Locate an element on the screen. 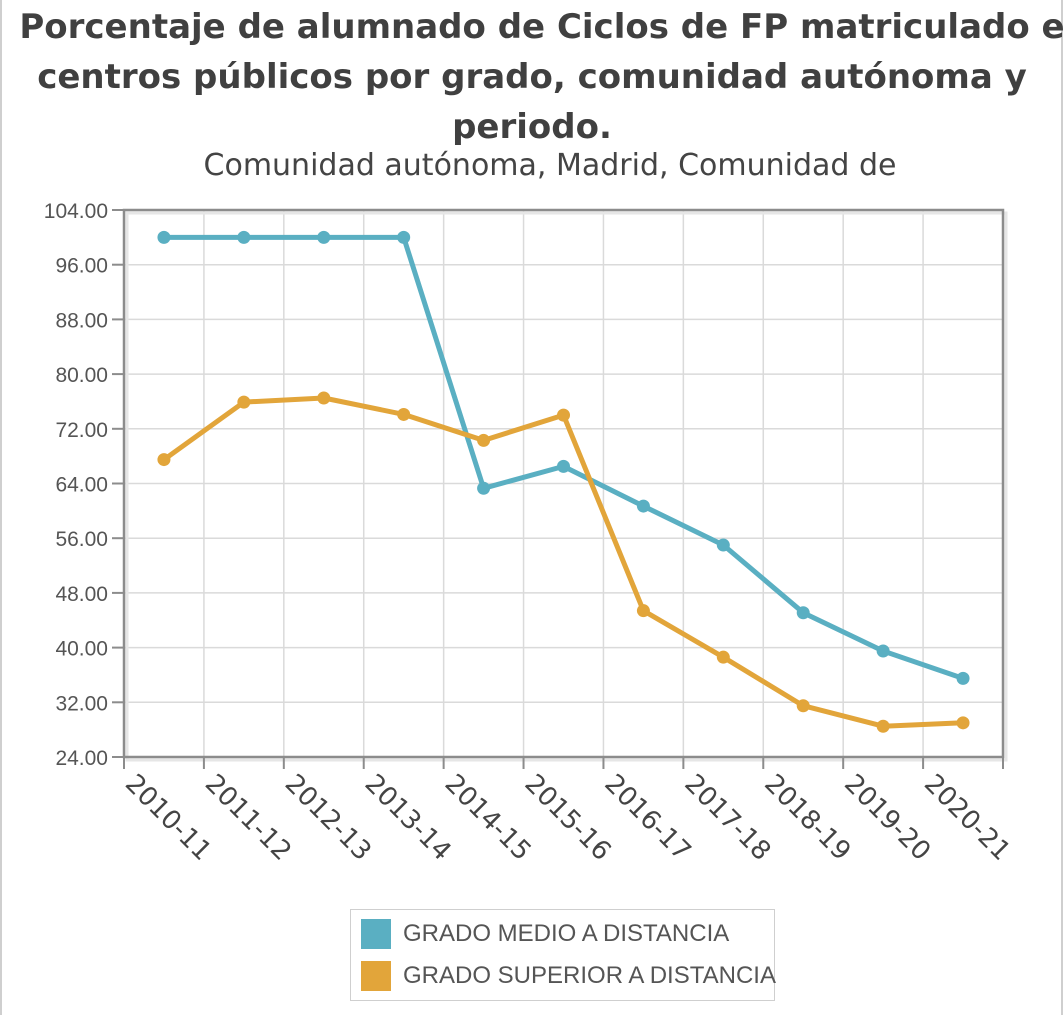 The width and height of the screenshot is (1064, 1015). frame-left-border is located at coordinates (1, 507).